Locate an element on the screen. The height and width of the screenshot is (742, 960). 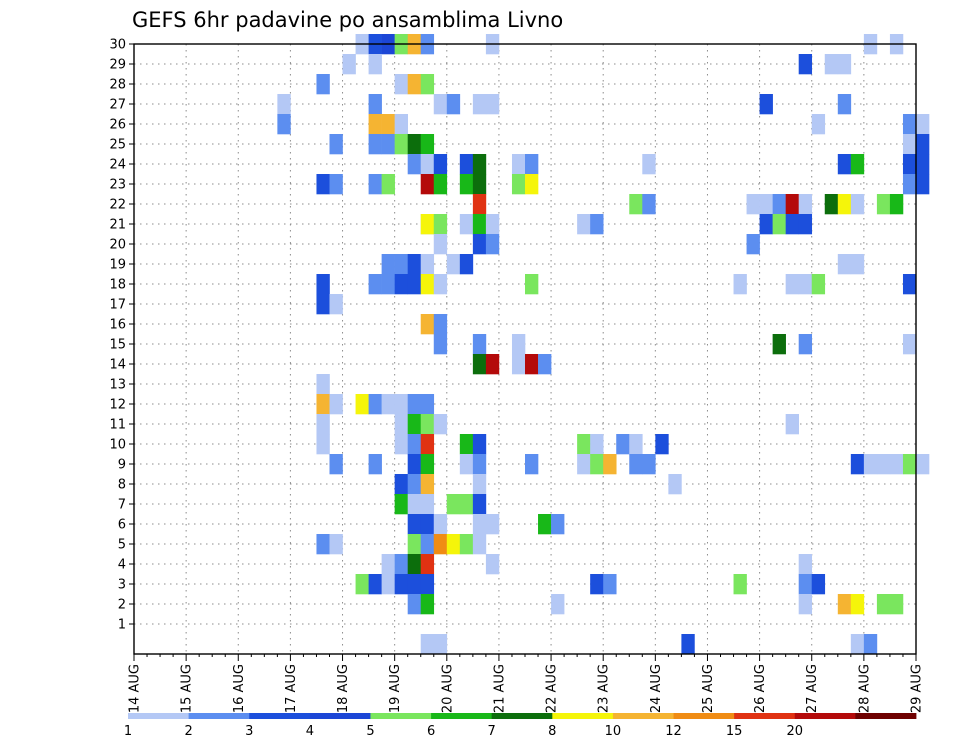
y-tick-label: 17 is located at coordinates (117, 305).